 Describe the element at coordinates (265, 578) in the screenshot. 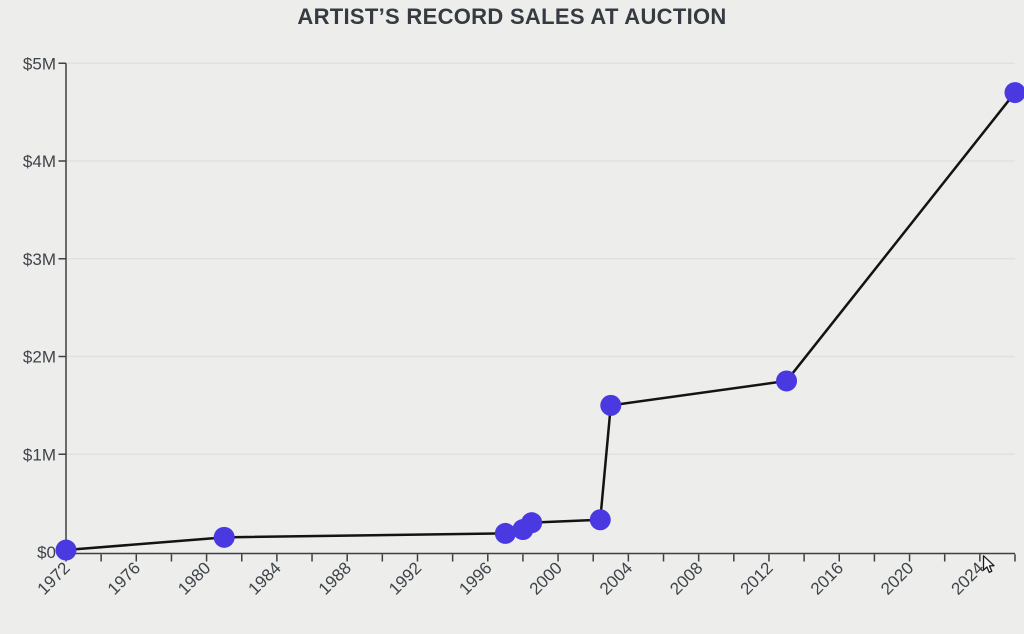

I see `x-tick-label: 1984` at that location.